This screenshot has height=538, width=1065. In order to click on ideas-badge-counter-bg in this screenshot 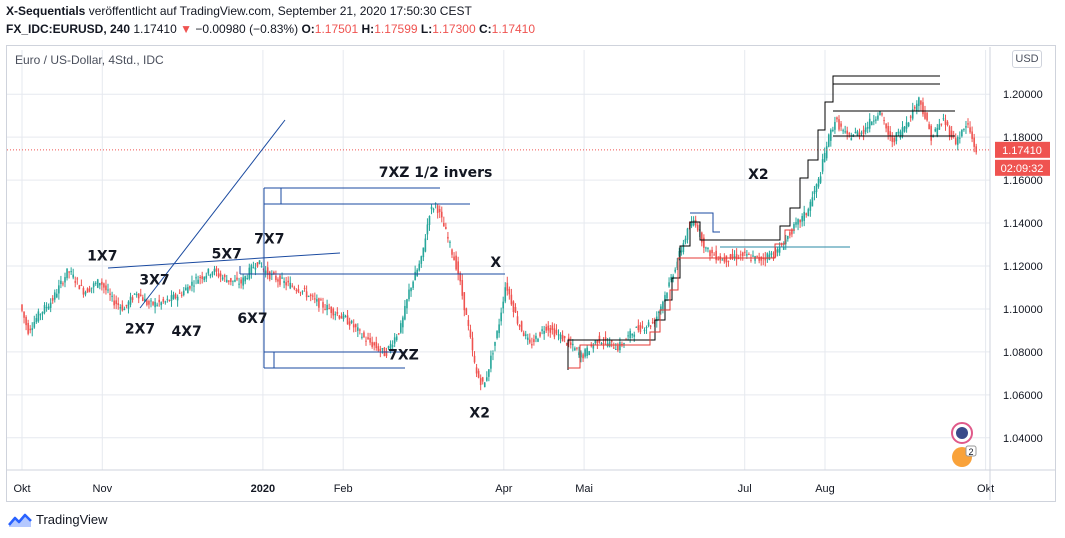, I will do `click(971, 451)`.